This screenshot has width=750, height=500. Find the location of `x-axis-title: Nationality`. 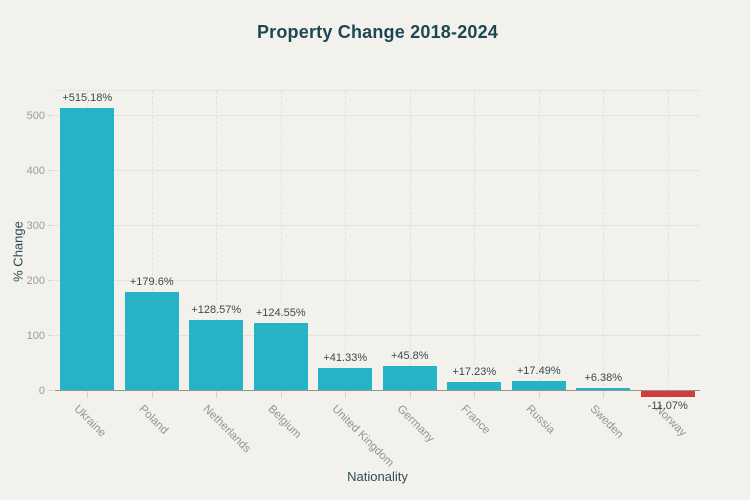

x-axis-title: Nationality is located at coordinates (377, 476).